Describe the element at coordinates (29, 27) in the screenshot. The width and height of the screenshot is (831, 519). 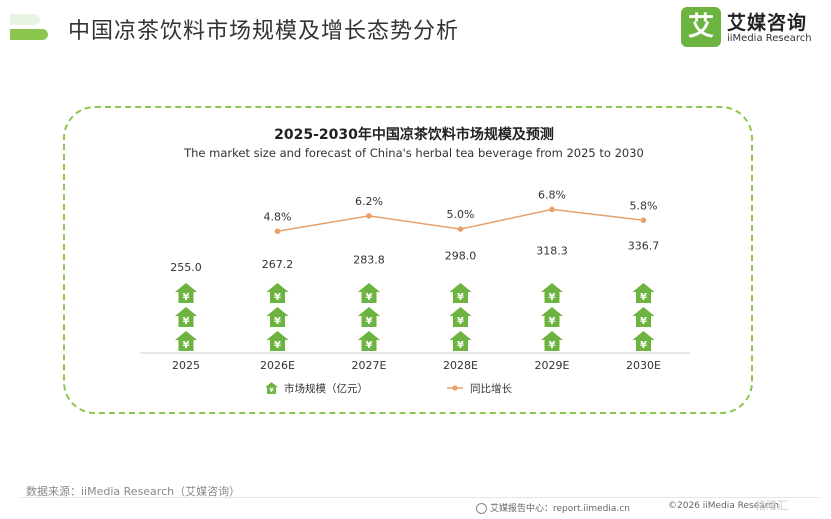
I see `header-accent-bars` at that location.